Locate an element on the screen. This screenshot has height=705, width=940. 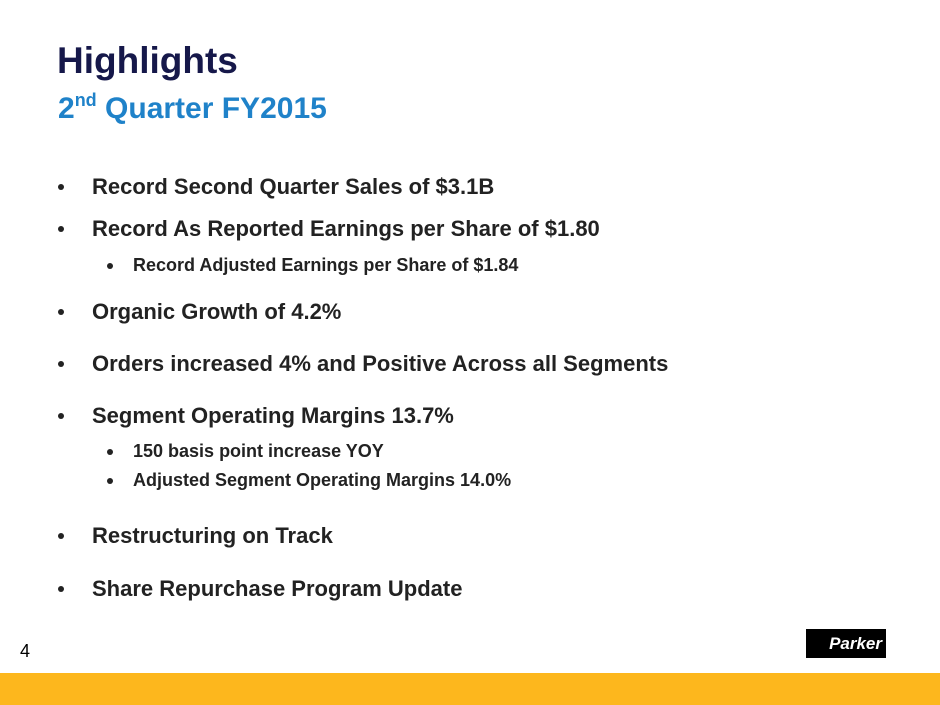
footer-bar is located at coordinates (470, 689).